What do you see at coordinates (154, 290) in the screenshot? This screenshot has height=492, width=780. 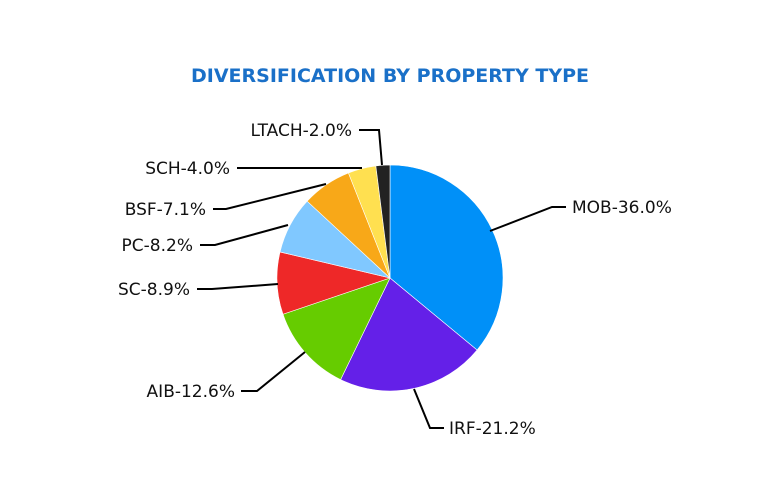 I see `data-label-sc: SC-8.9%` at bounding box center [154, 290].